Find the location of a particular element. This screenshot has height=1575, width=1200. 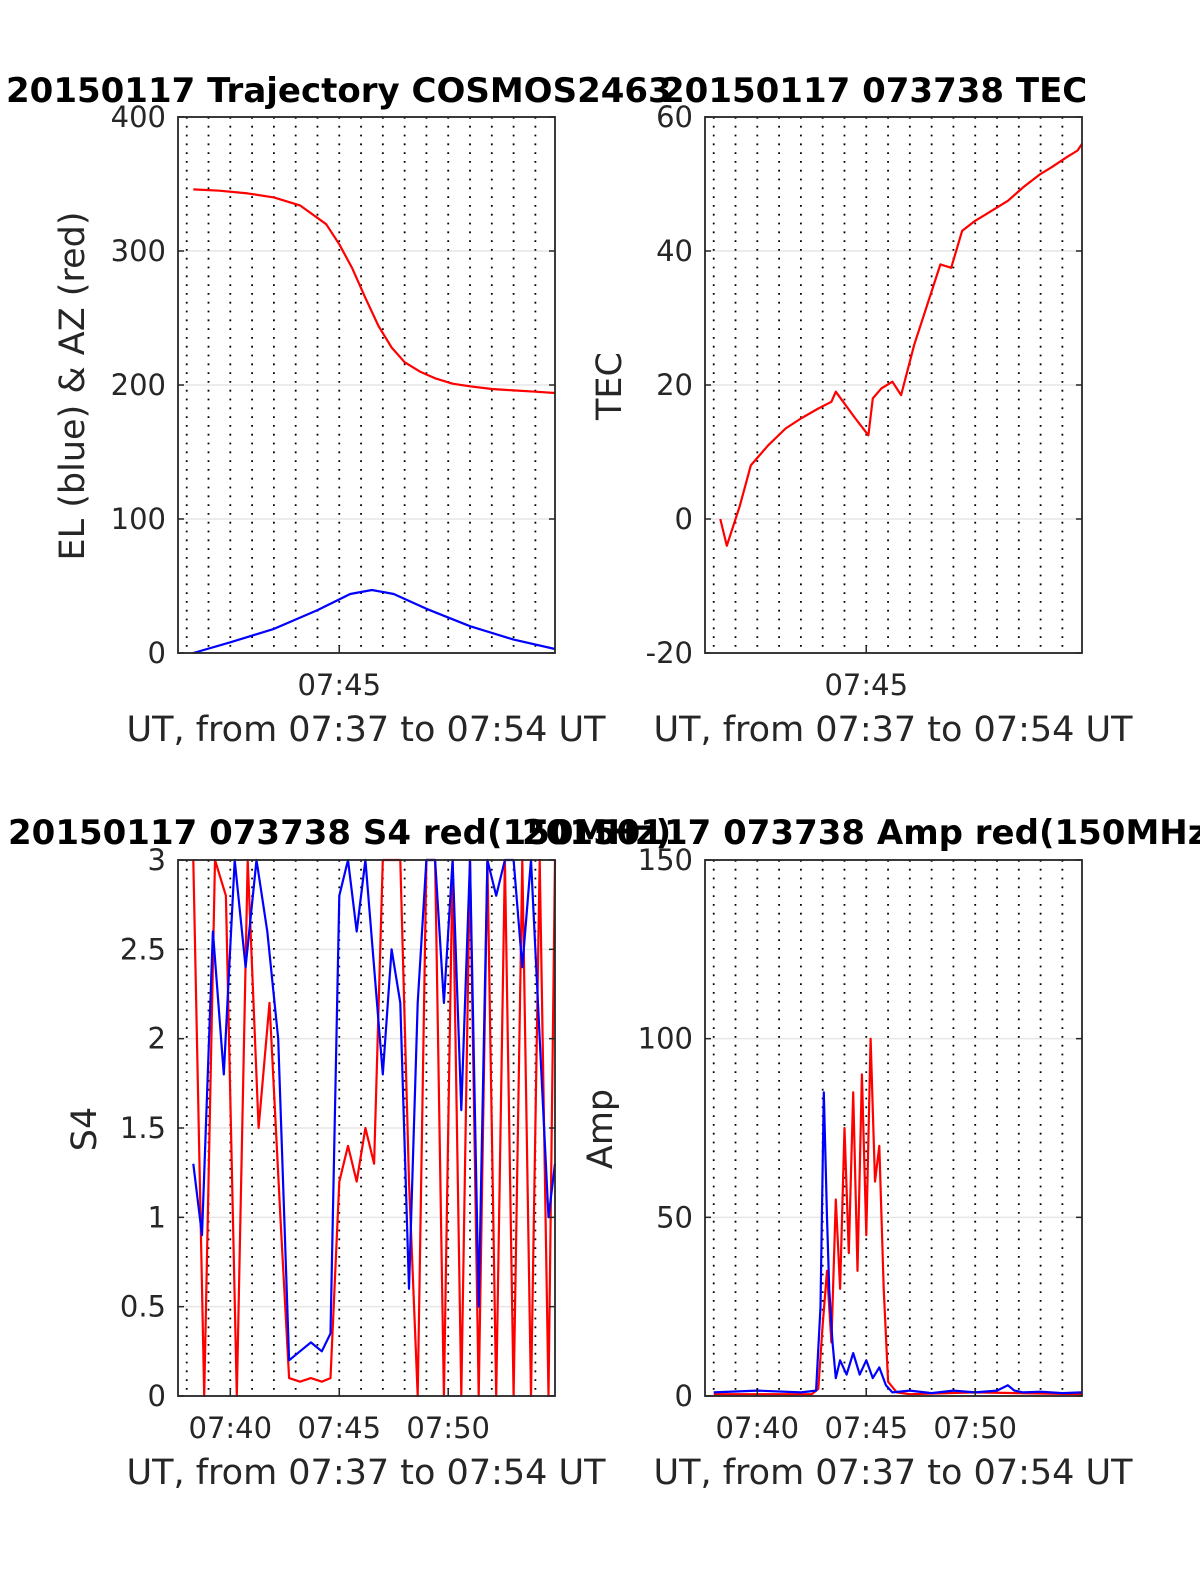

y-tick-label: 150 is located at coordinates (665, 860).